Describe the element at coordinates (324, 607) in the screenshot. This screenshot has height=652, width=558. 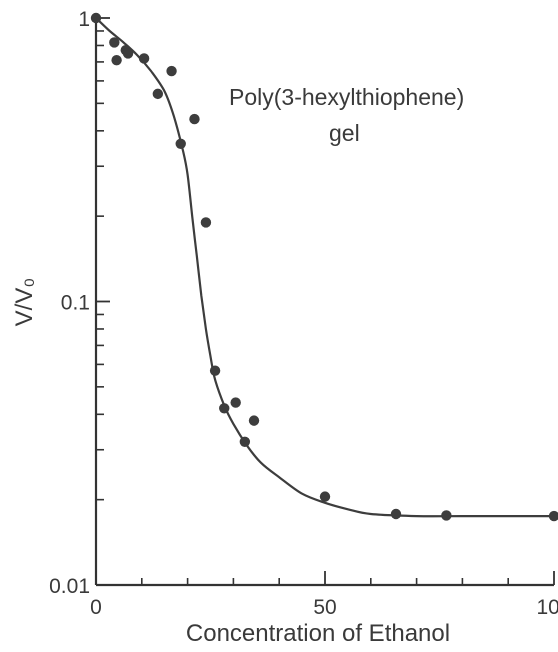
I see `x-tick-label: 50` at that location.